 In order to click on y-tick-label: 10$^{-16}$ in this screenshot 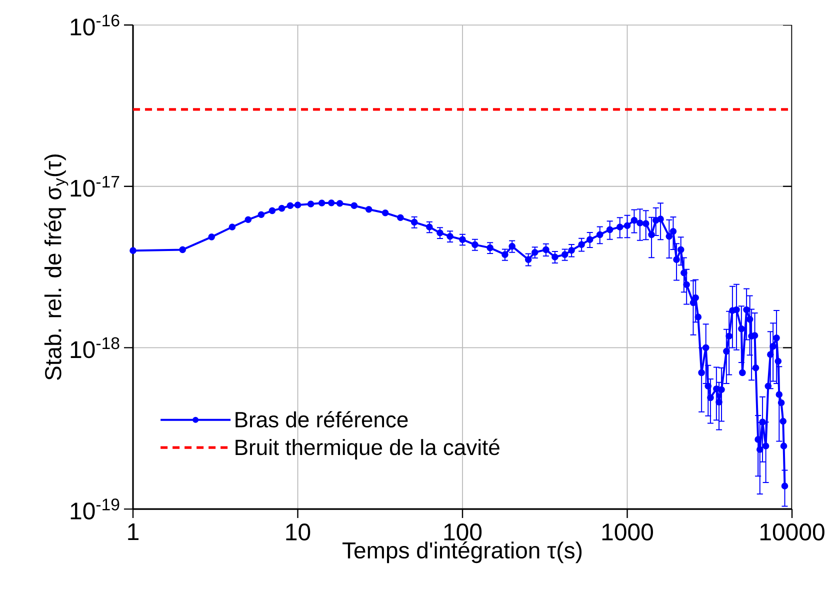, I will do `click(95, 25)`.